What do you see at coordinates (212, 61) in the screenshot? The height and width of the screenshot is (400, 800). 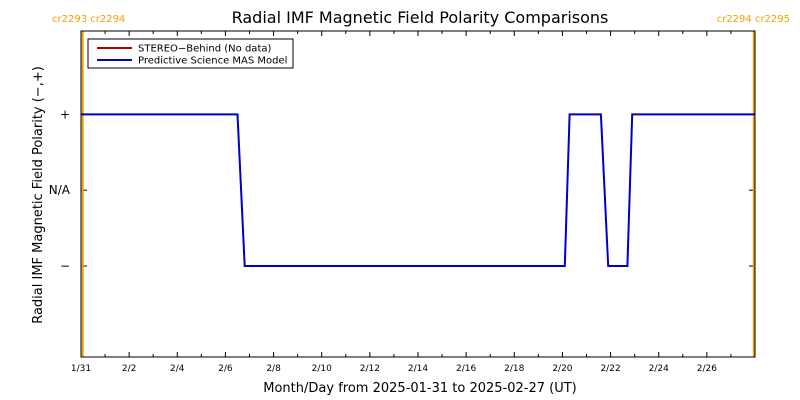 I see `legend-label: Predictive Science MAS Model` at bounding box center [212, 61].